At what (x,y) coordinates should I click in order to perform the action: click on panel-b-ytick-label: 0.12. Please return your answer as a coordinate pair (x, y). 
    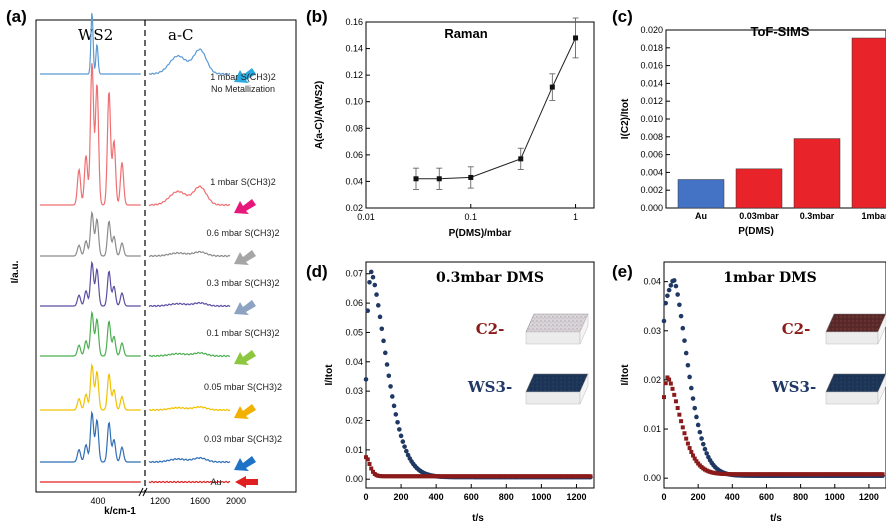
    Looking at the image, I should click on (354, 75).